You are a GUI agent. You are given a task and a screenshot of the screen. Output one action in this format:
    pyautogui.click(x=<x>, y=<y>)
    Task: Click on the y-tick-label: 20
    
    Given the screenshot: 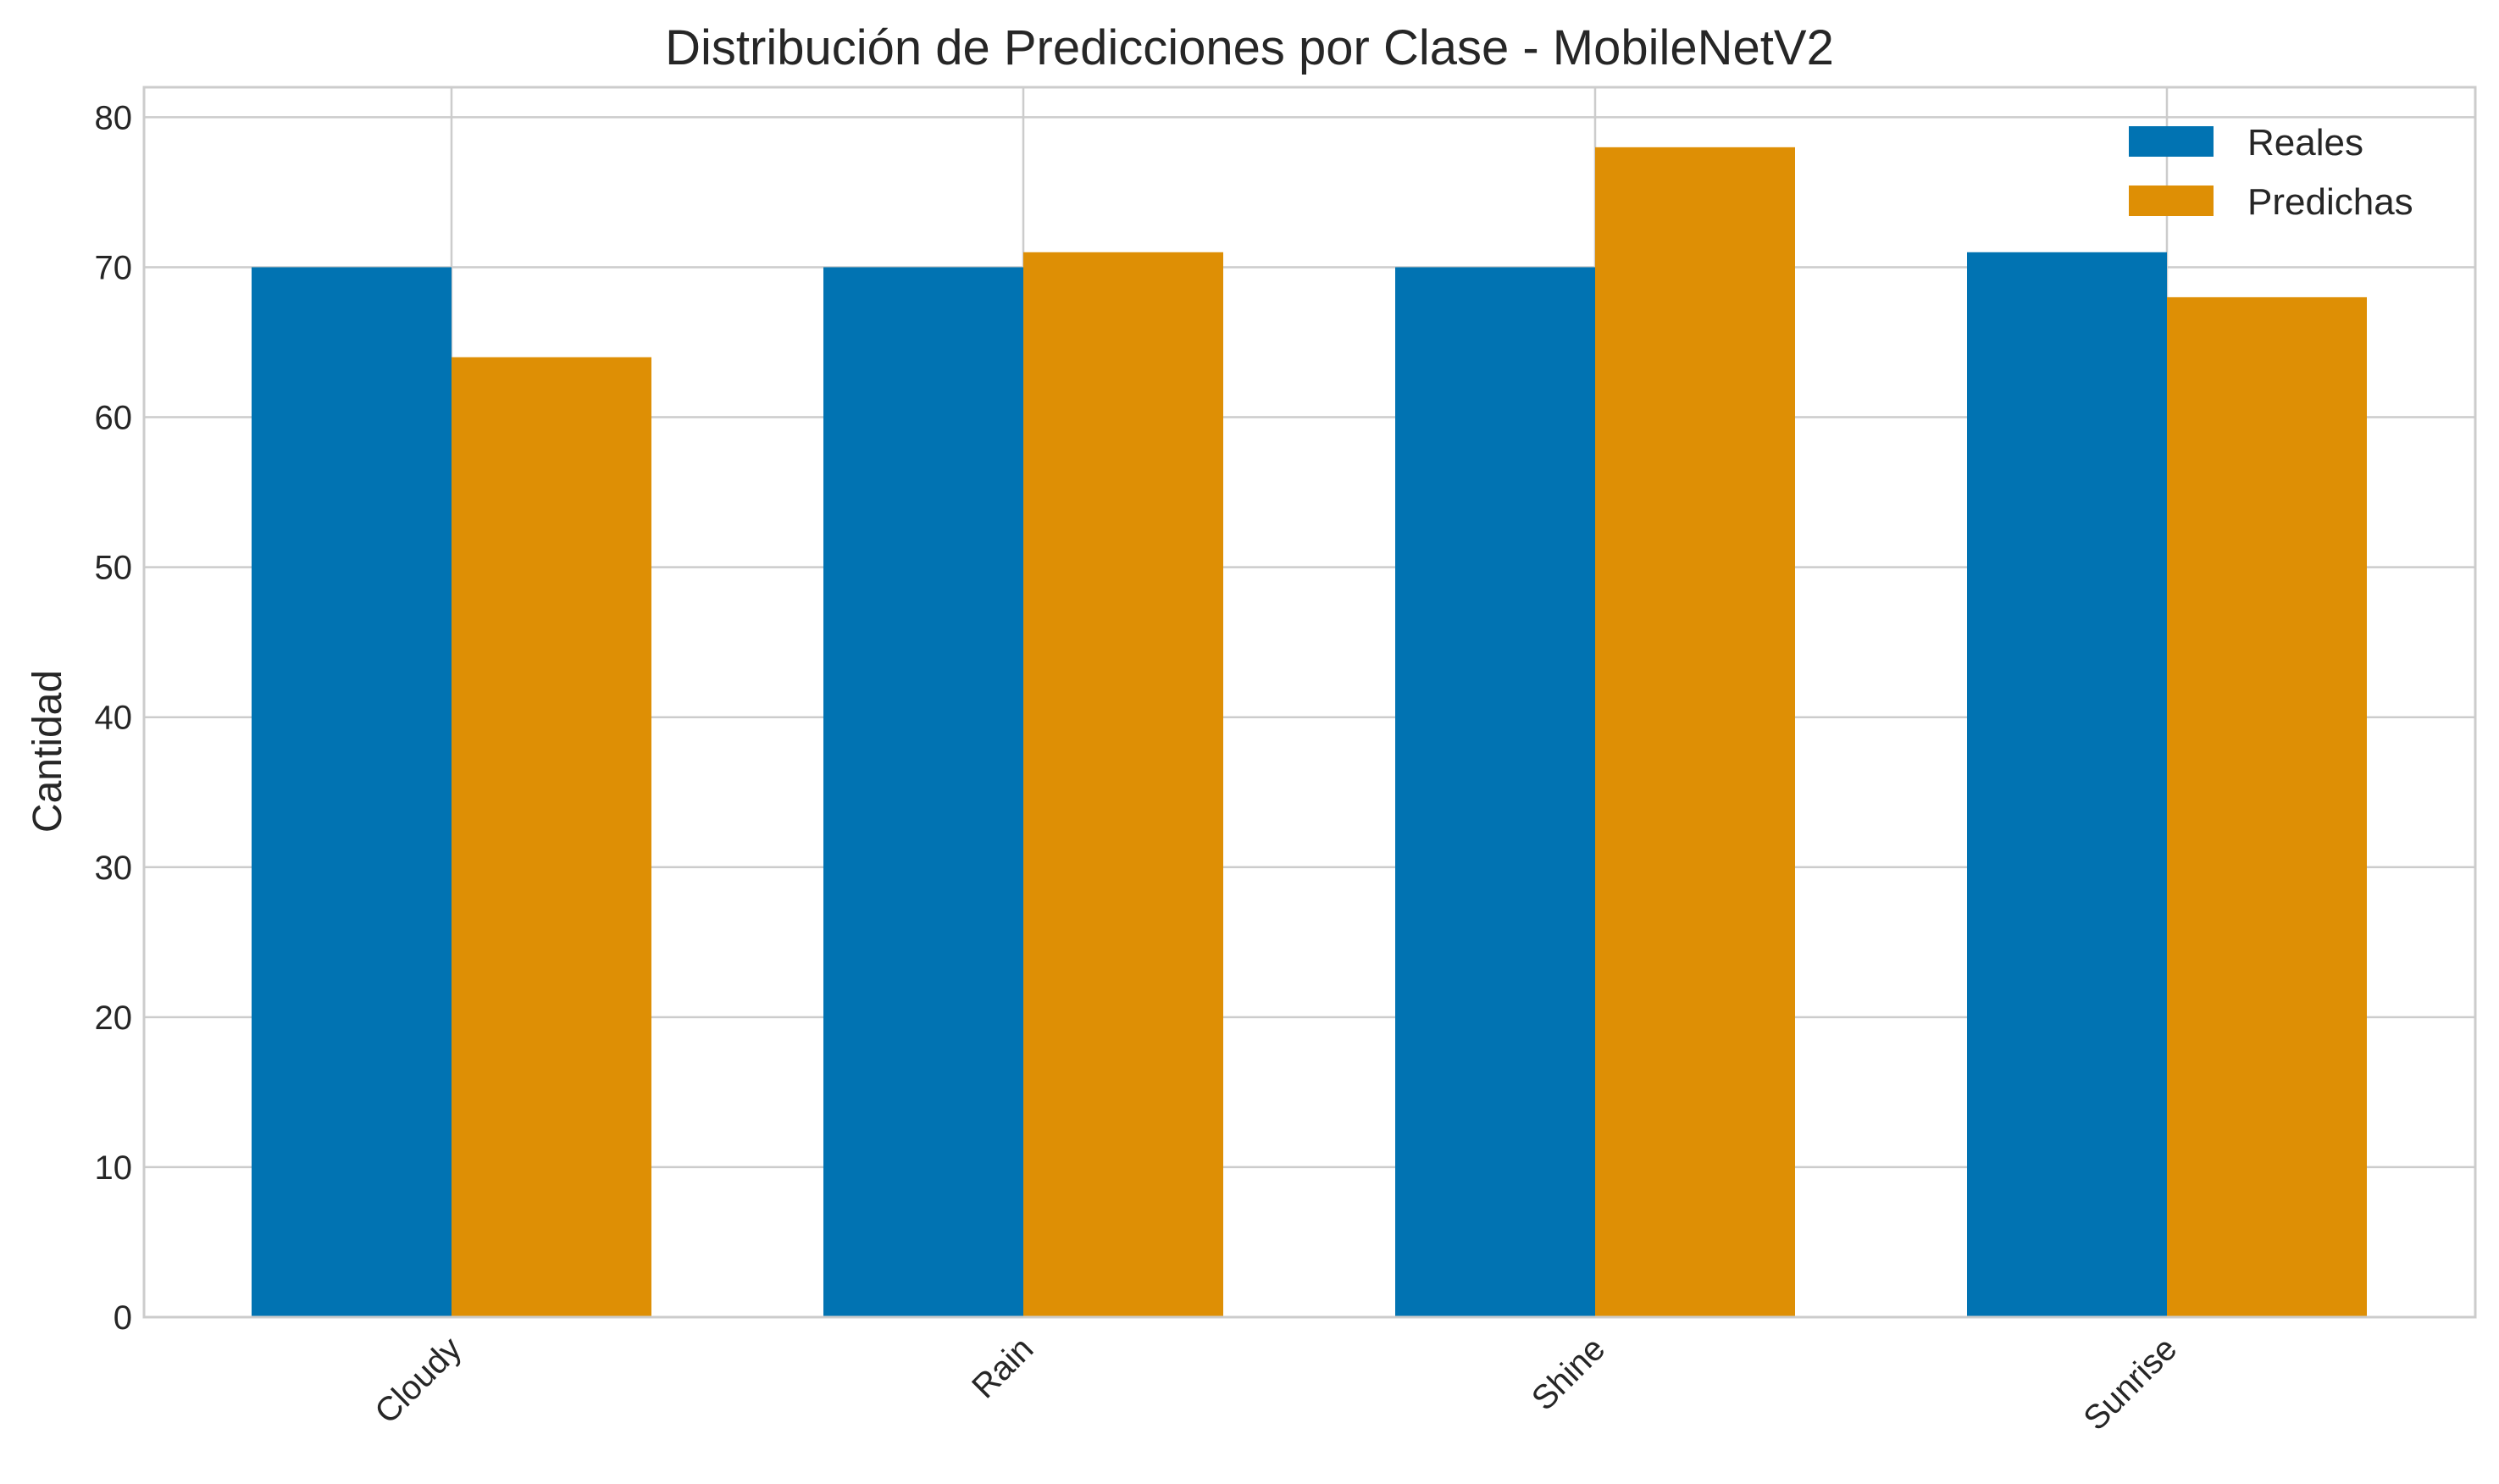 What is the action you would take?
    pyautogui.click(x=114, y=1018)
    